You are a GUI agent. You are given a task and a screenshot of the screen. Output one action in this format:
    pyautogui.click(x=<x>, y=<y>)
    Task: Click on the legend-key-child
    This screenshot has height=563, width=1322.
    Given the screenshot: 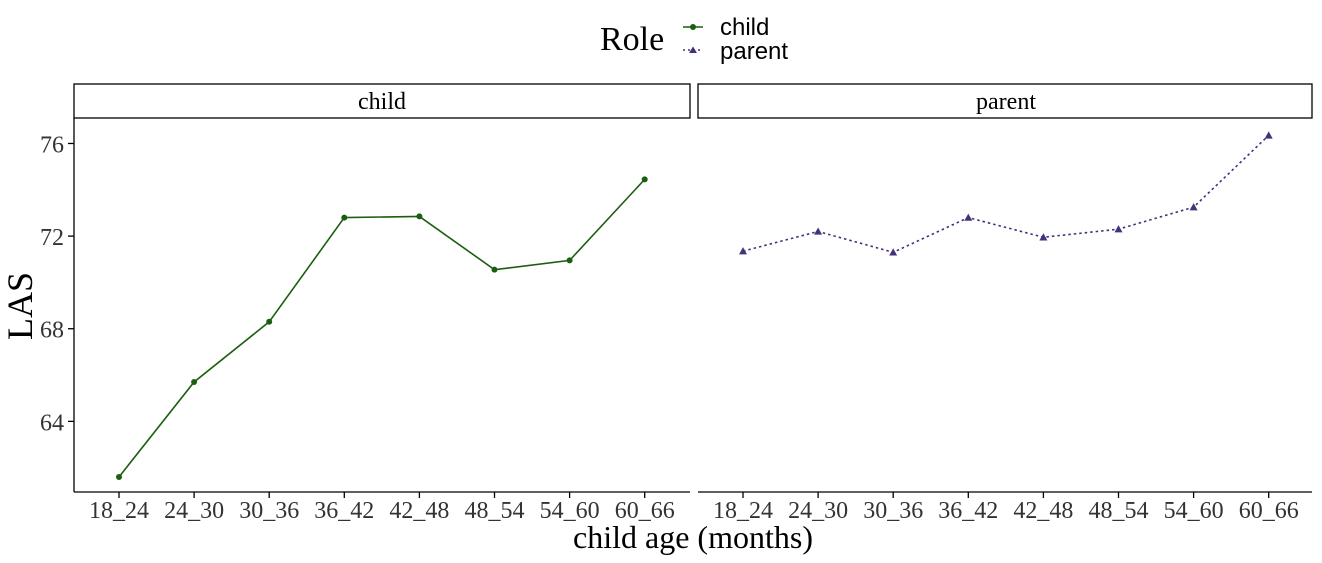 What is the action you would take?
    pyautogui.click(x=693, y=27)
    